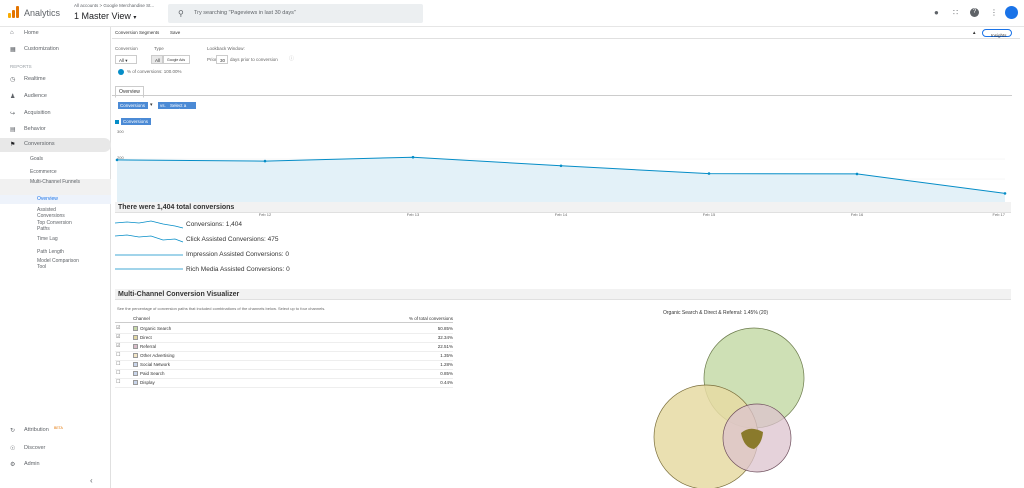  What do you see at coordinates (563, 207) in the screenshot?
I see `summary-title: There were 1,404 total conversions` at bounding box center [563, 207].